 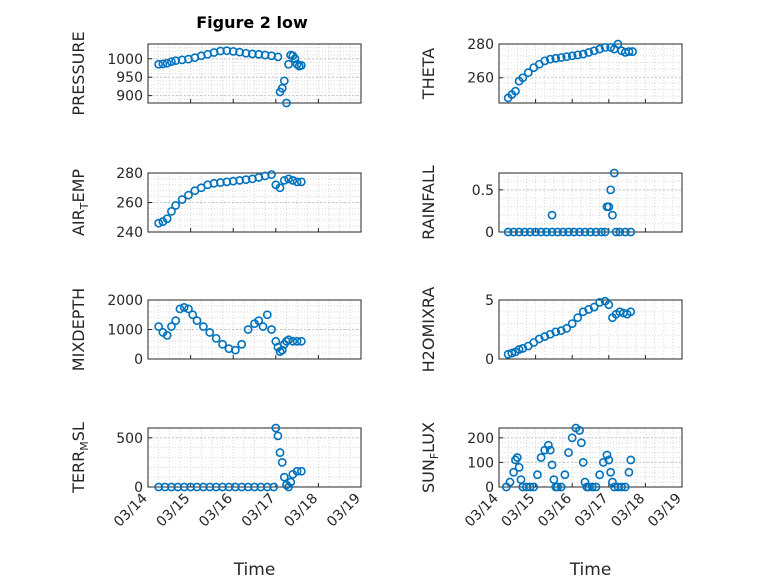 I want to click on y-tick-label: 950, so click(x=129, y=78).